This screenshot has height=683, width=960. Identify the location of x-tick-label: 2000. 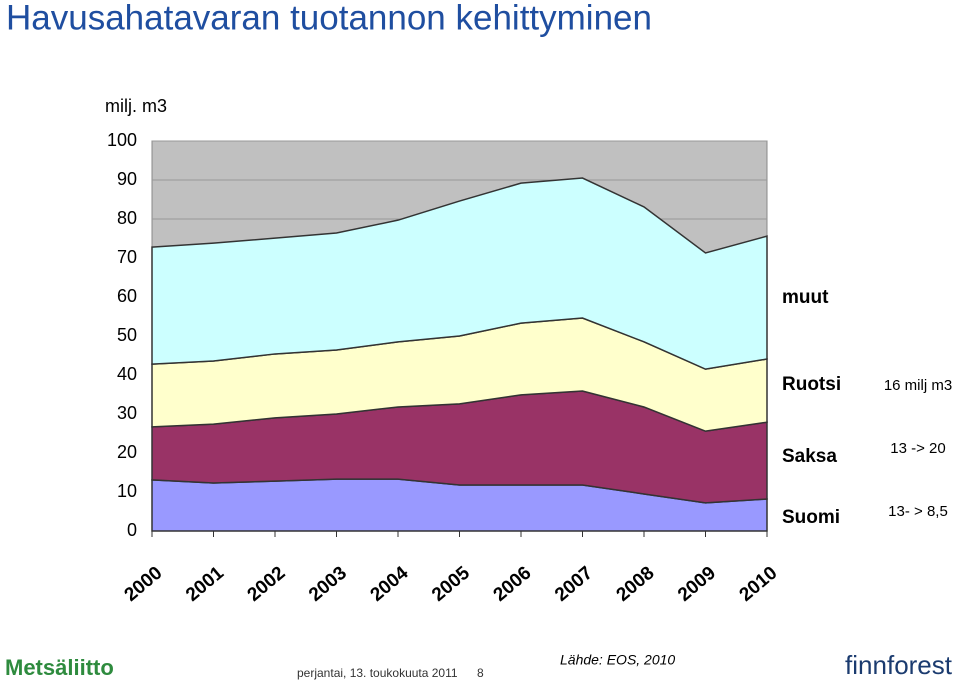
(144, 584).